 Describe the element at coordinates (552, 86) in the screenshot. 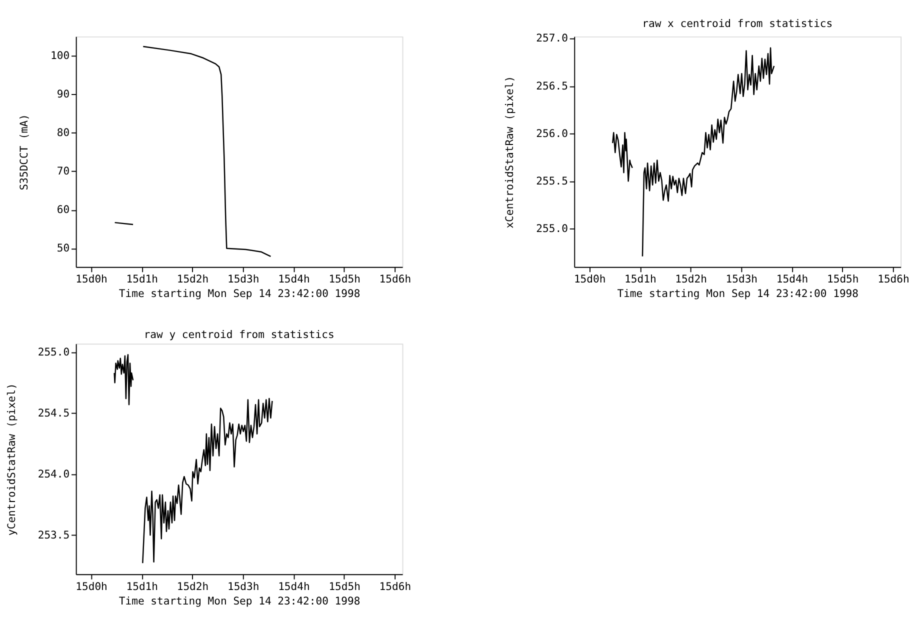

I see `y-tick-label: 256.5` at that location.